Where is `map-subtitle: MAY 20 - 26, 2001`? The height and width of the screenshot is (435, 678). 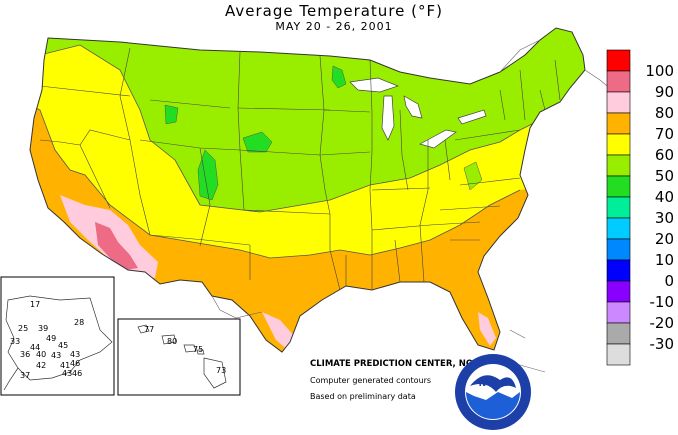 map-subtitle: MAY 20 - 26, 2001 is located at coordinates (334, 26).